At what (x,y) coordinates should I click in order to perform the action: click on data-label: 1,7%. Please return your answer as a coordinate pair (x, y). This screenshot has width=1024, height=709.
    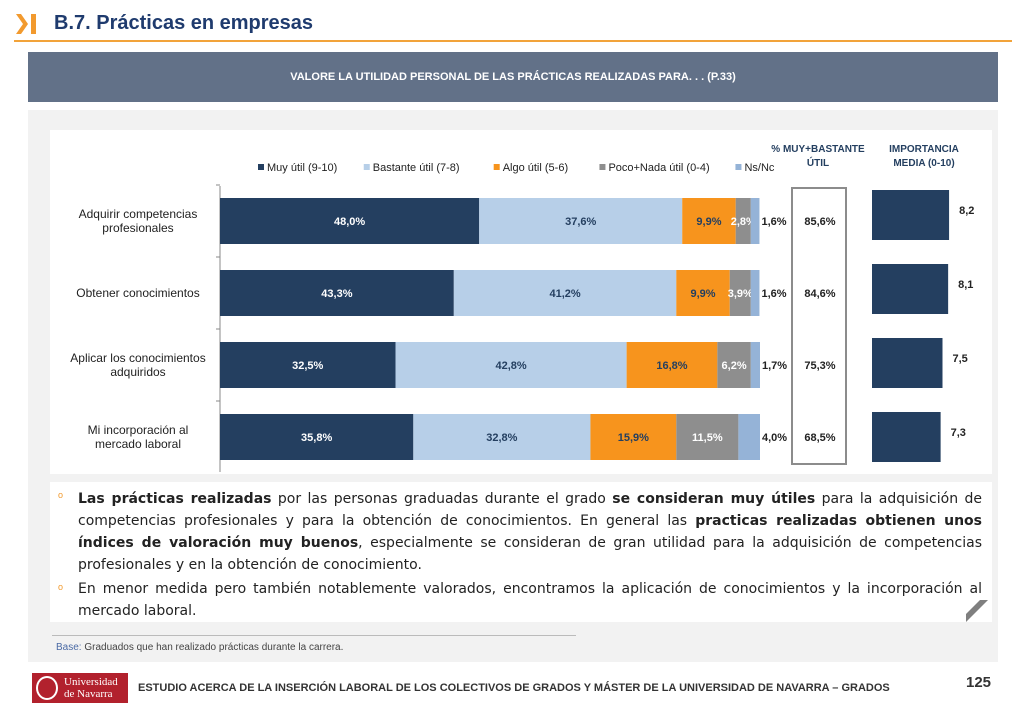
    Looking at the image, I should click on (774, 366).